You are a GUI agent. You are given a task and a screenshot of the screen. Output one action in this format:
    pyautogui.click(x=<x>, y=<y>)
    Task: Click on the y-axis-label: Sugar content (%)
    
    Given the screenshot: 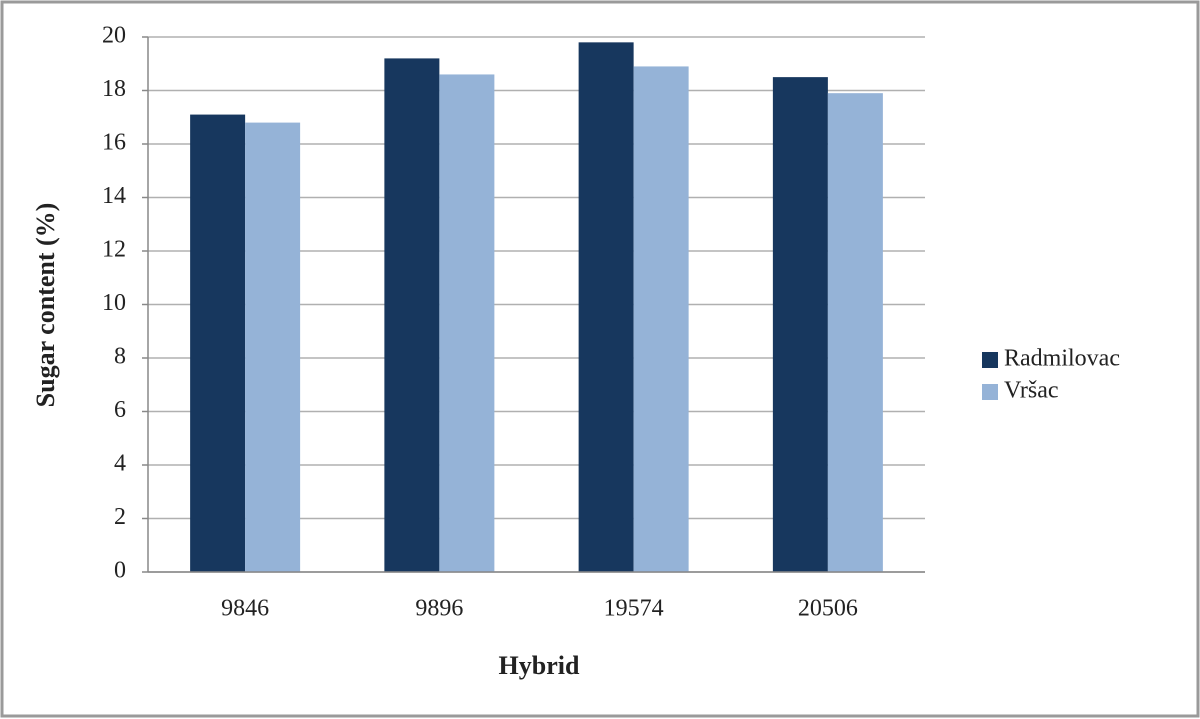 What is the action you would take?
    pyautogui.click(x=45, y=305)
    